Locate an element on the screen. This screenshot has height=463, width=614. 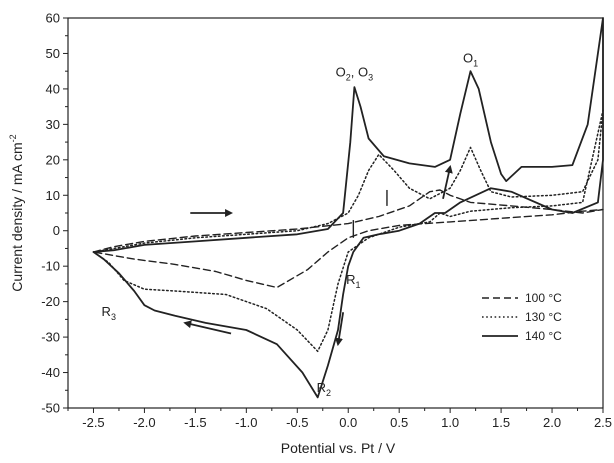
x-tick-label: 2.5 is located at coordinates (603, 422).